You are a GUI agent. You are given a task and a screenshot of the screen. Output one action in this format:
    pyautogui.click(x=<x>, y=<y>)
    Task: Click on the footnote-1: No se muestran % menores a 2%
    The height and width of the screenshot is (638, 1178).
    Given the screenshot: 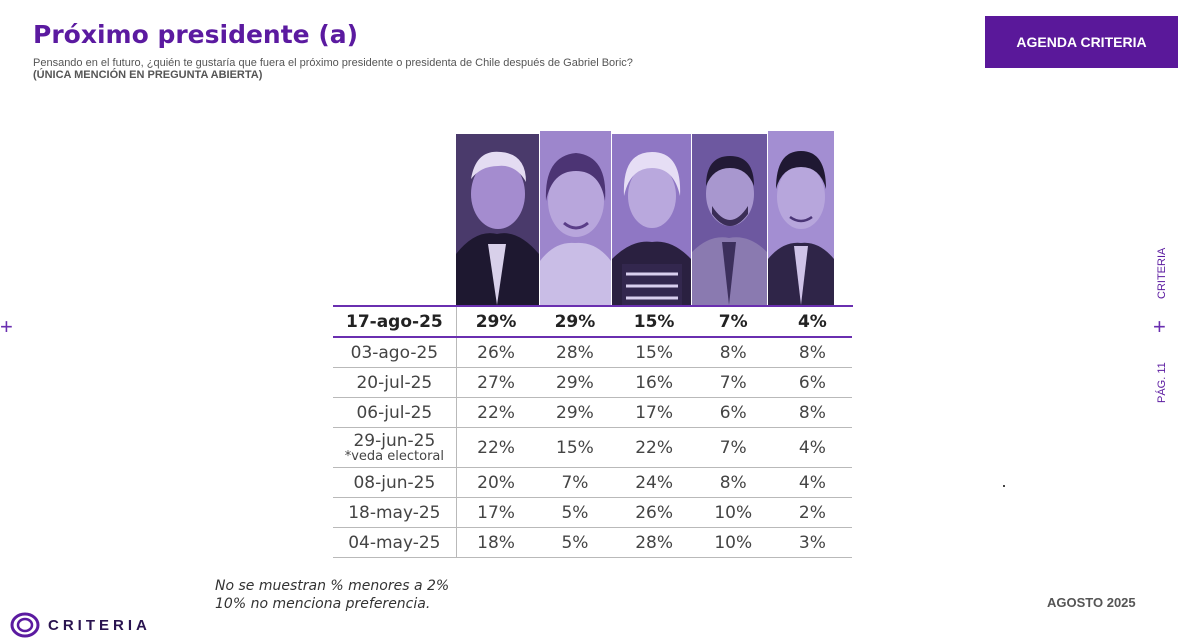 What is the action you would take?
    pyautogui.click(x=332, y=586)
    